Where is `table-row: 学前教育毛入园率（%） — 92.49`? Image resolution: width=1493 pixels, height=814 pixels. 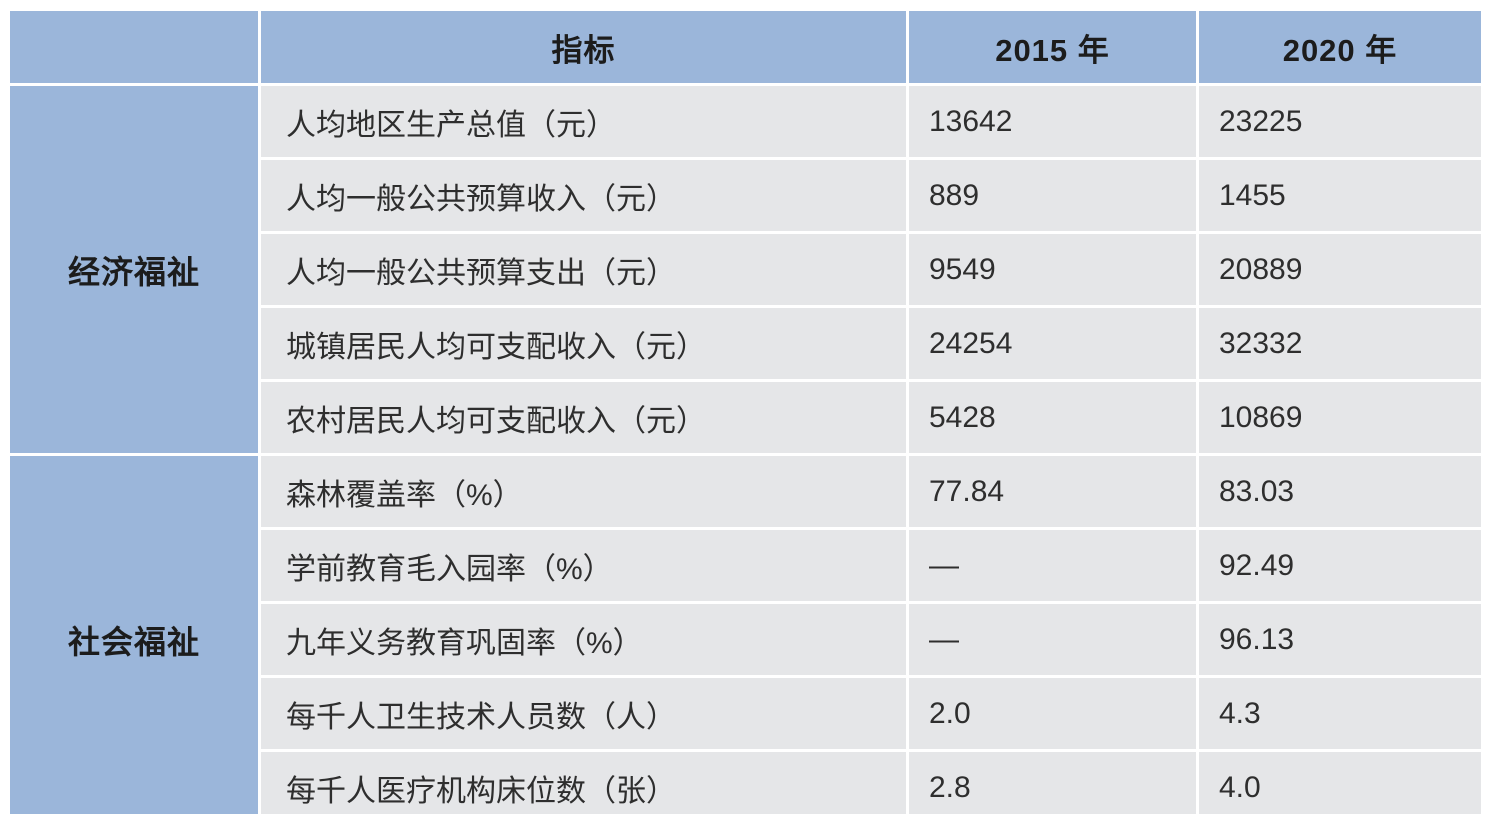 table-row: 学前教育毛入园率（%） — 92.49 is located at coordinates (745, 565).